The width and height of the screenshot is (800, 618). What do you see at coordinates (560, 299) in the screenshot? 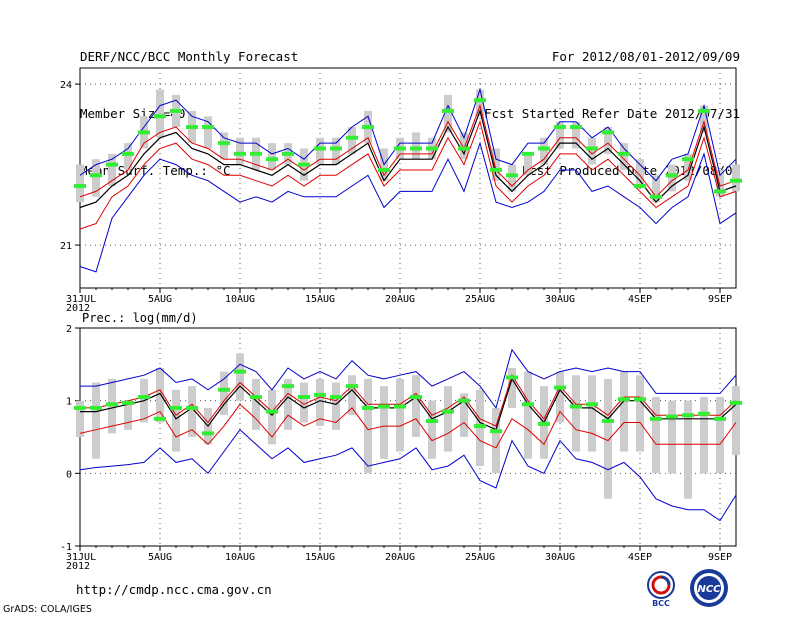
I see `temperature-x-tick-label: 30AUG` at bounding box center [560, 299].